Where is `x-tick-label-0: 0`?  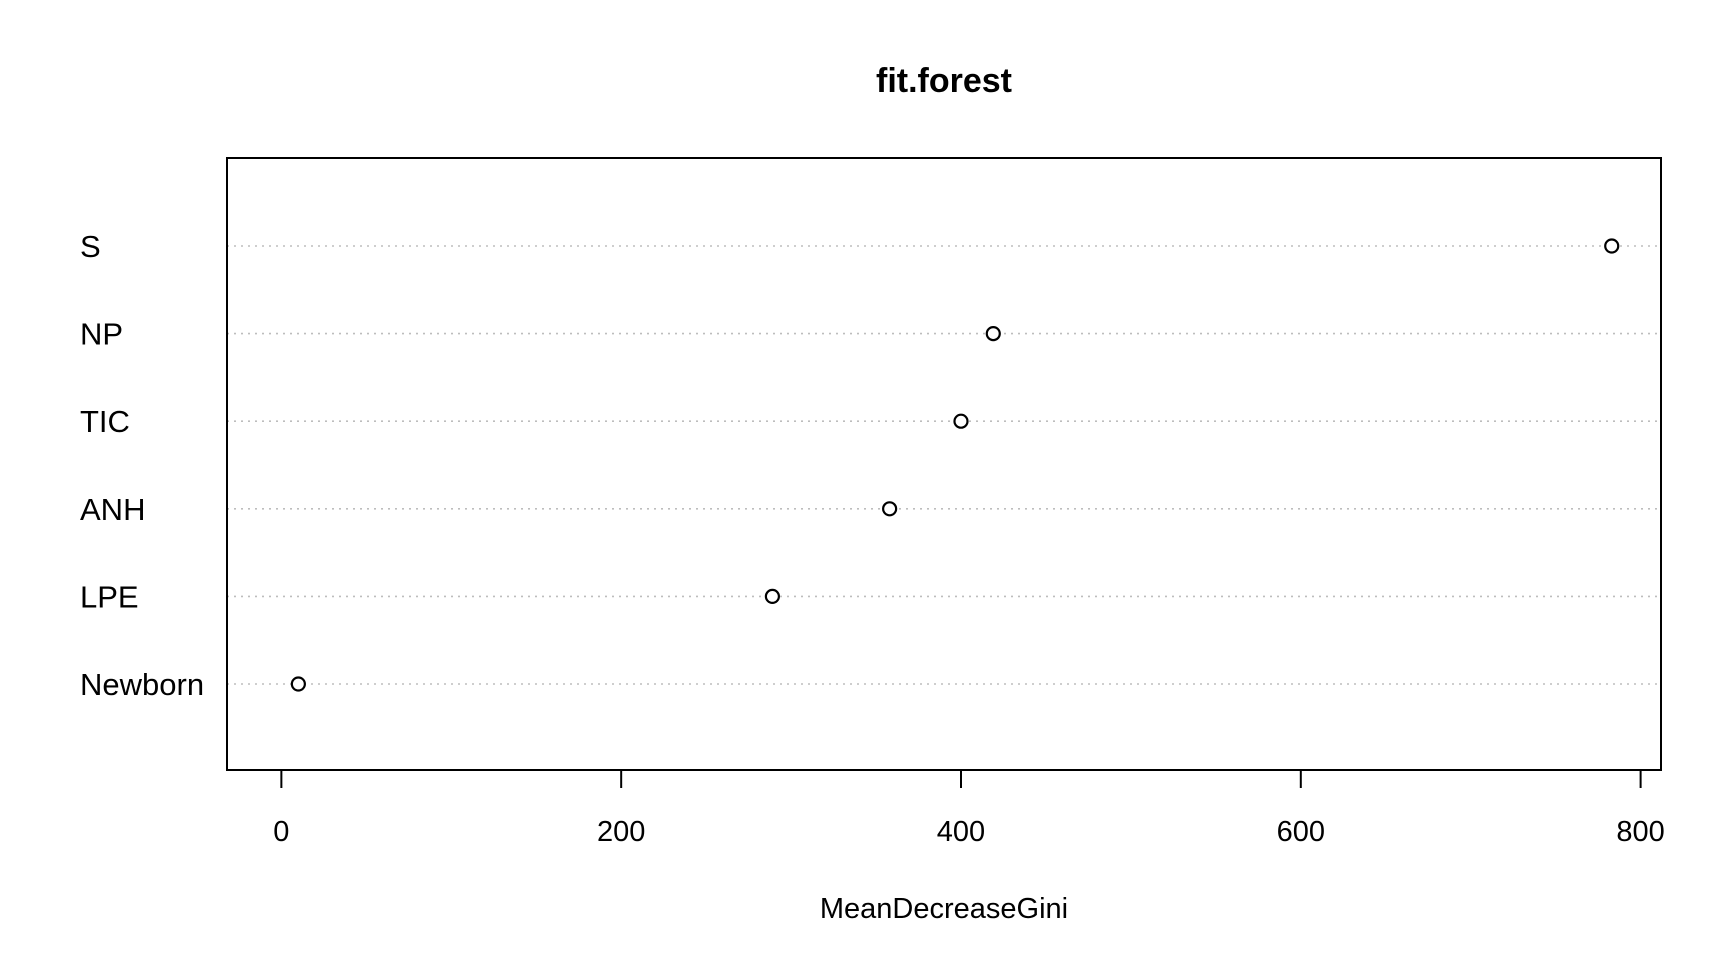 x-tick-label-0: 0 is located at coordinates (281, 832).